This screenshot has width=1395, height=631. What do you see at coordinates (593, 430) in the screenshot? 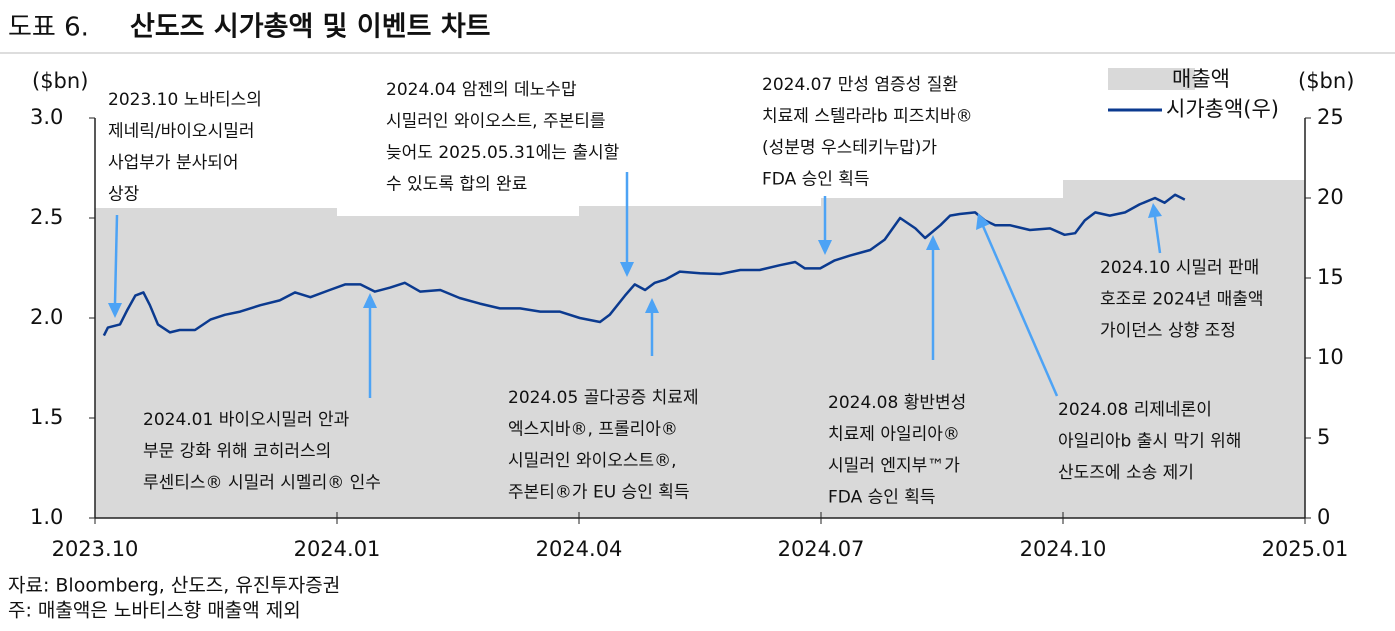
I see `annotation: 엑스지바®, 프롤리아®` at bounding box center [593, 430].